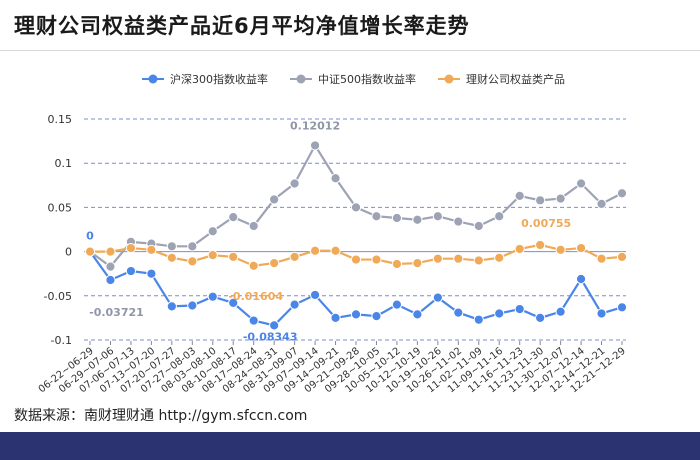 The height and width of the screenshot is (460, 700). Describe the element at coordinates (255, 296) in the screenshot. I see `data-label: -0.01604` at that location.